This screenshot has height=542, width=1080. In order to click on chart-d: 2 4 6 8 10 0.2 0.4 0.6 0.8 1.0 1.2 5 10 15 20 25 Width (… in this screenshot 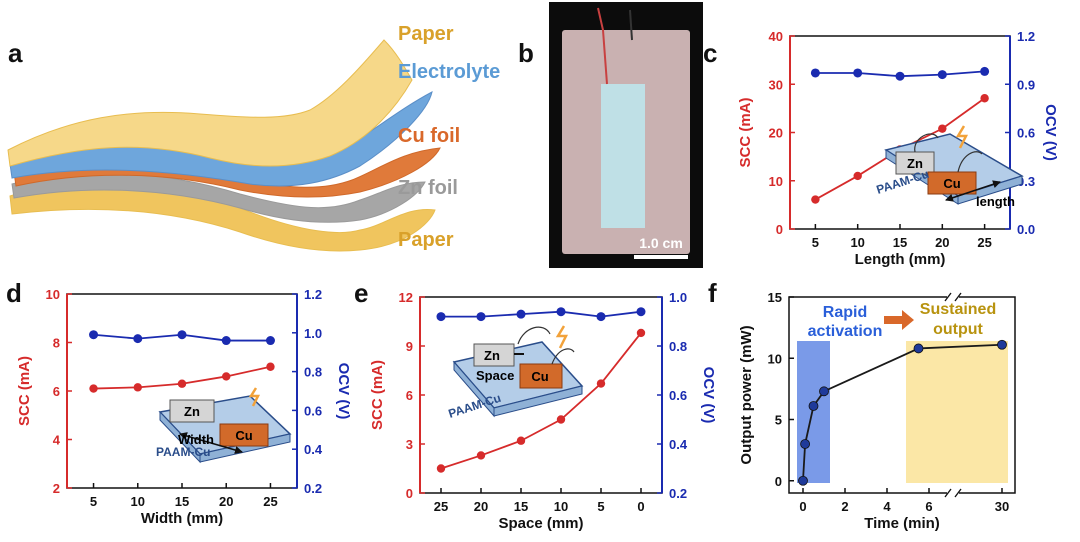, I will do `click(184, 407)`.